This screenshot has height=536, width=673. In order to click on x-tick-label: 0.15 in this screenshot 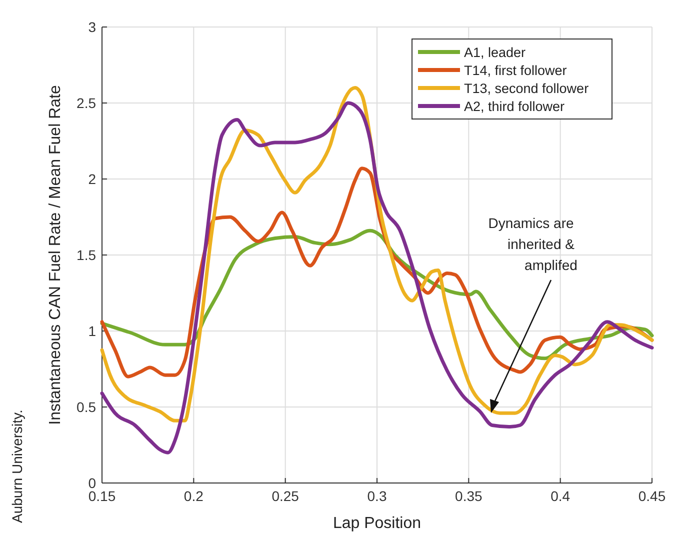, I will do `click(102, 496)`.